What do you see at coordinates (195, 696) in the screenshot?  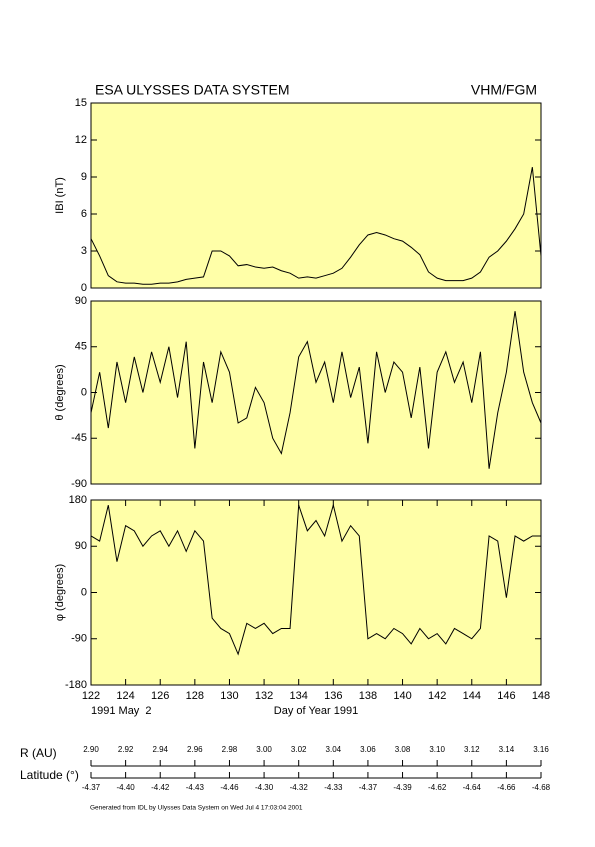 I see `x-tick-label: 128` at bounding box center [195, 696].